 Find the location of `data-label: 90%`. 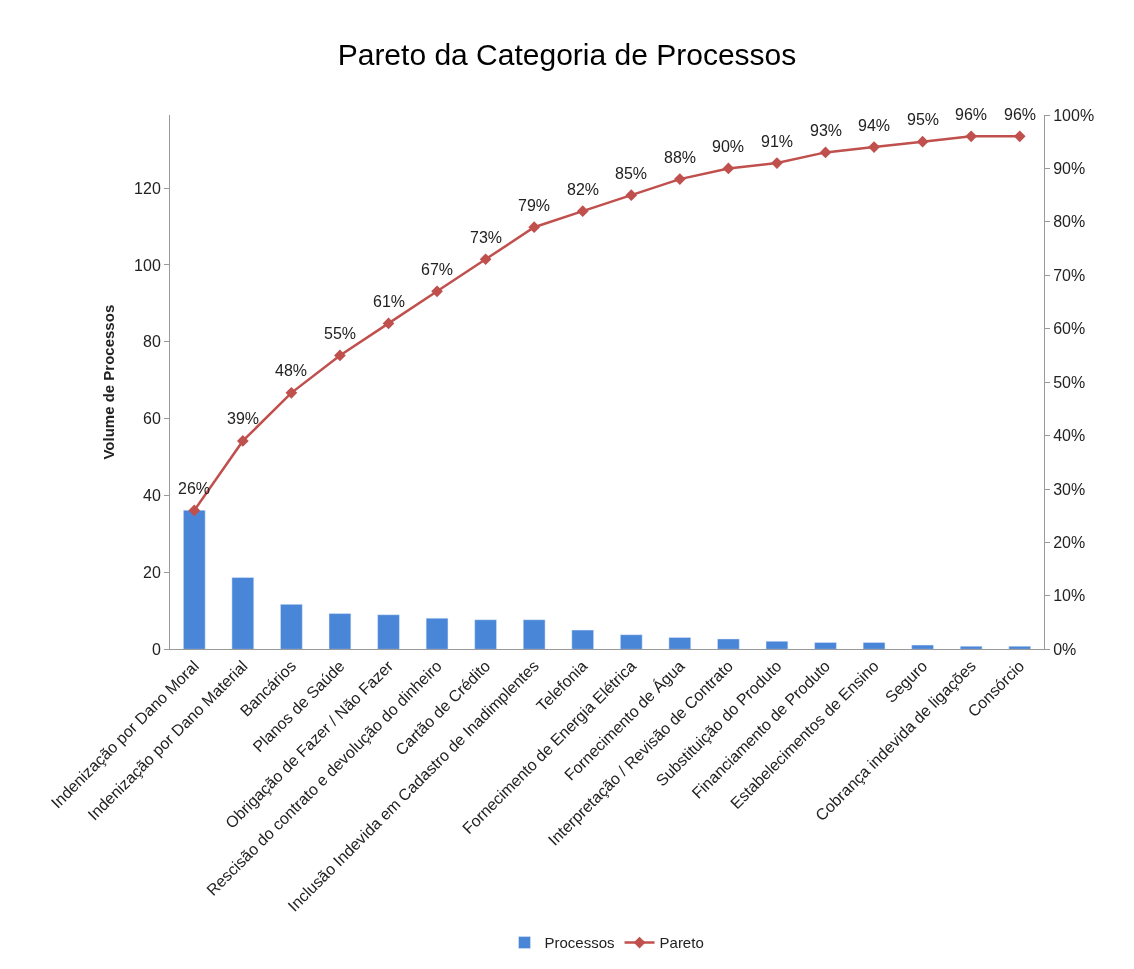

data-label: 90% is located at coordinates (728, 146).